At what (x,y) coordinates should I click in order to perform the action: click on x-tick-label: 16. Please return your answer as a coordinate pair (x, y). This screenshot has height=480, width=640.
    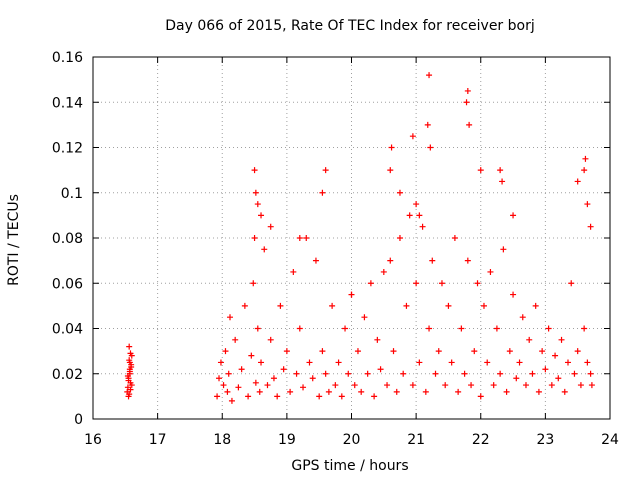
    Looking at the image, I should click on (93, 440).